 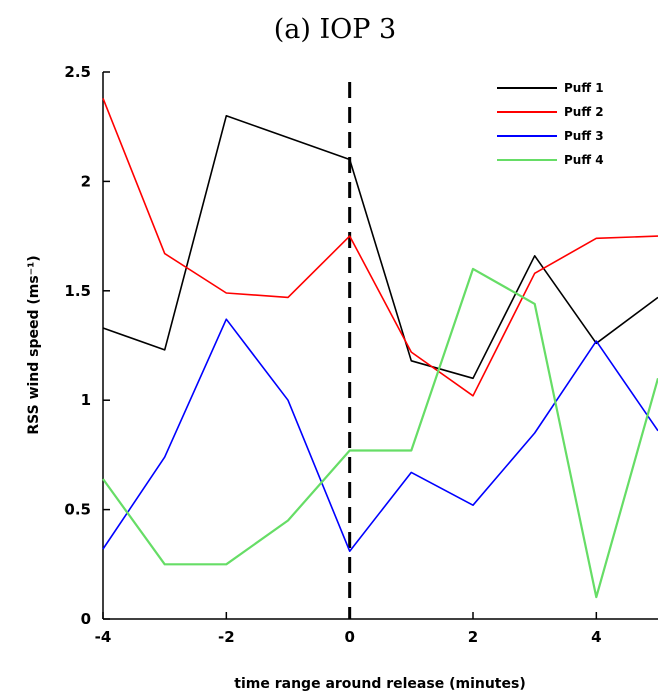 What do you see at coordinates (349, 637) in the screenshot?
I see `x-tick-label: 0` at bounding box center [349, 637].